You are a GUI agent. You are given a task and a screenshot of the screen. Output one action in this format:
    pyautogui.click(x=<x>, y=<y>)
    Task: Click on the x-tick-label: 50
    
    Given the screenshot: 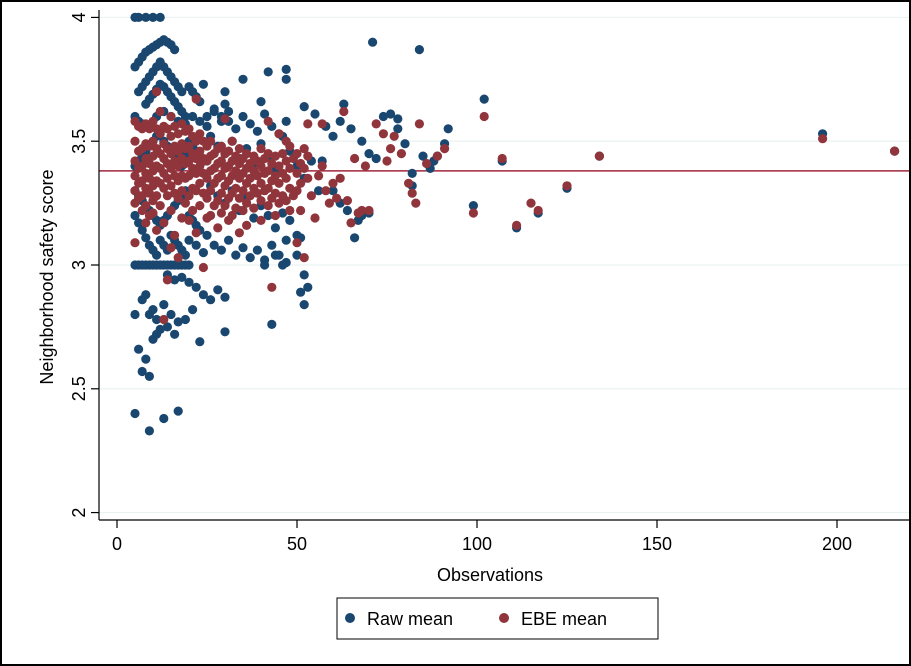 What is the action you would take?
    pyautogui.click(x=297, y=544)
    